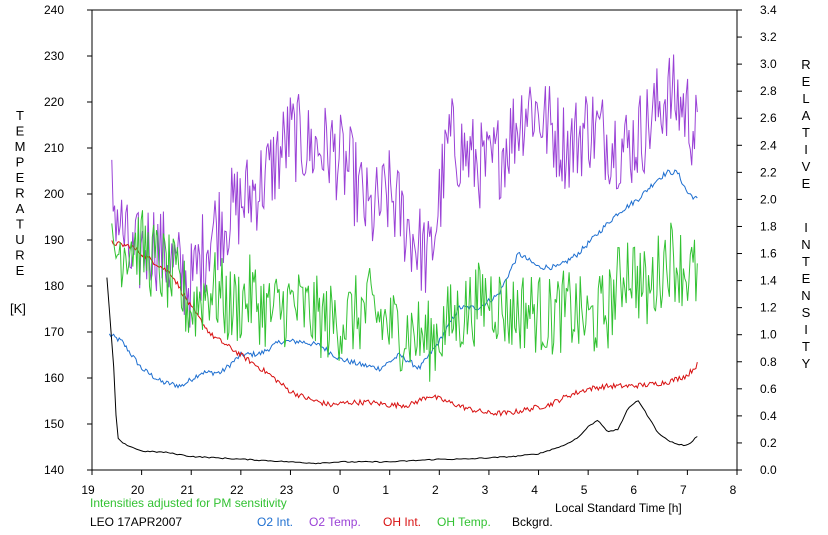 The image size is (828, 535). I want to click on legend-entry: OH Temp., so click(464, 522).